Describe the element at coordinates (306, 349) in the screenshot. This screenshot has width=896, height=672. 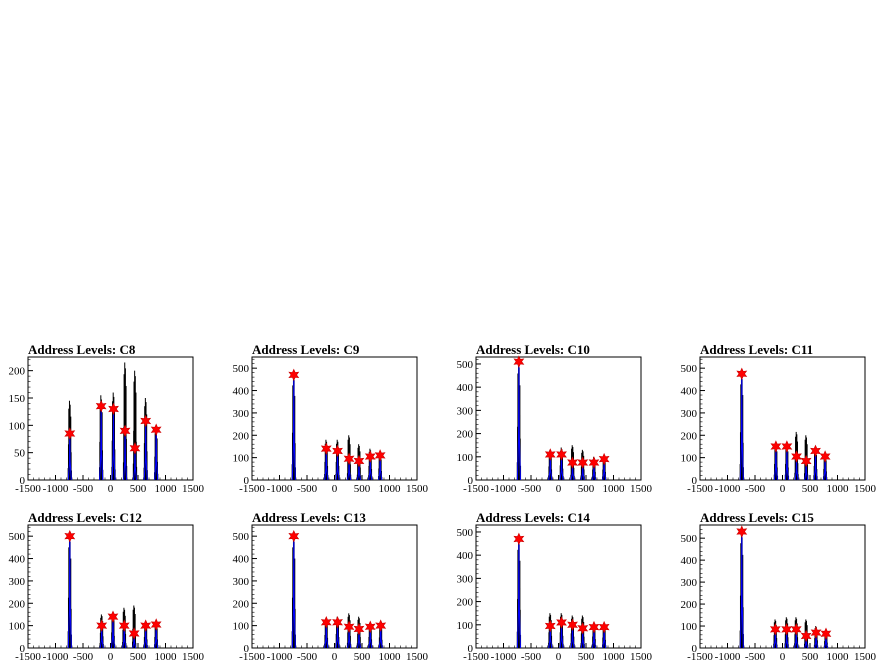
I see `panel-title: Address Levels: C9` at that location.